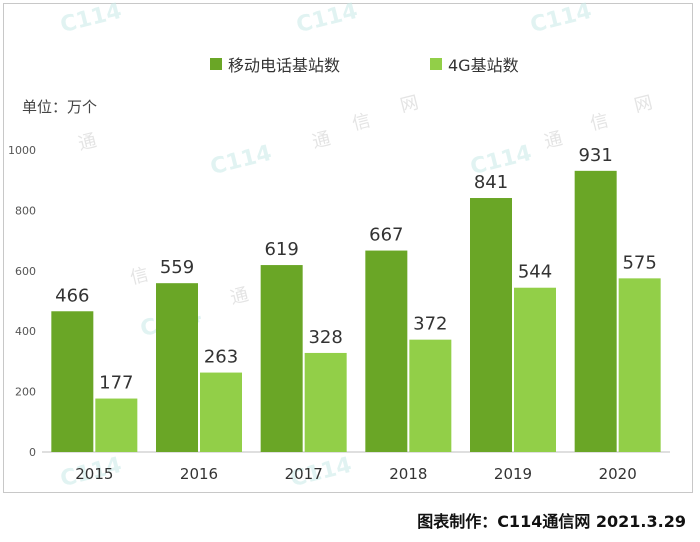 This screenshot has height=542, width=700. What do you see at coordinates (32, 452) in the screenshot?
I see `y-tick-label: 0` at bounding box center [32, 452].